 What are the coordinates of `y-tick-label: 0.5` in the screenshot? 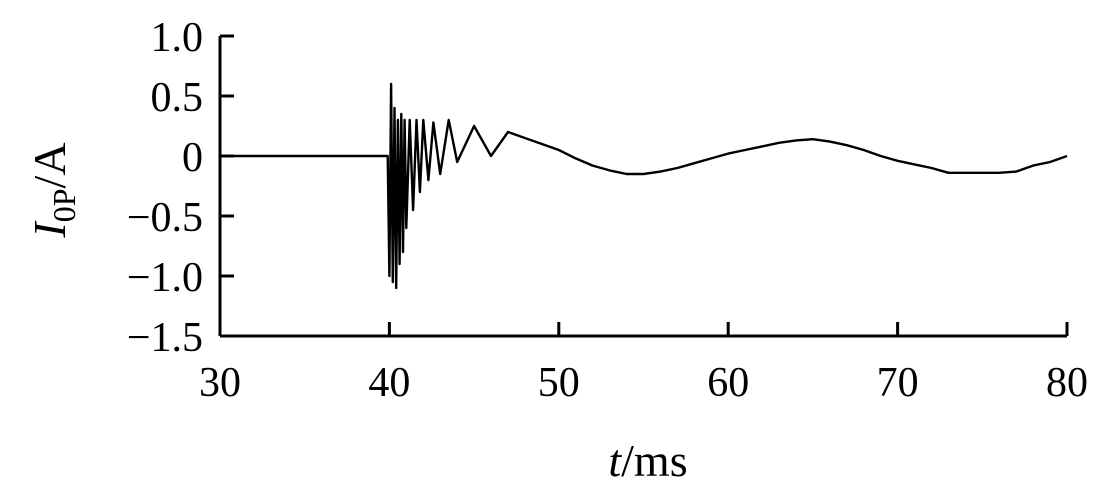 It's located at (177, 98).